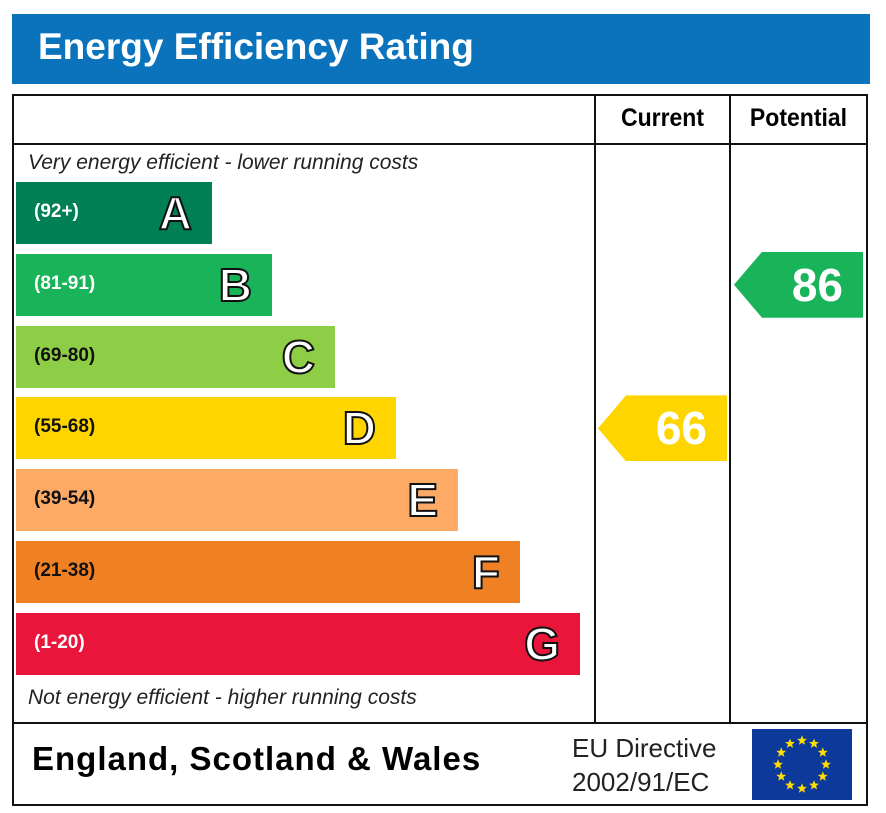 The height and width of the screenshot is (813, 886). I want to click on directive-line1: EU Directive, so click(644, 748).